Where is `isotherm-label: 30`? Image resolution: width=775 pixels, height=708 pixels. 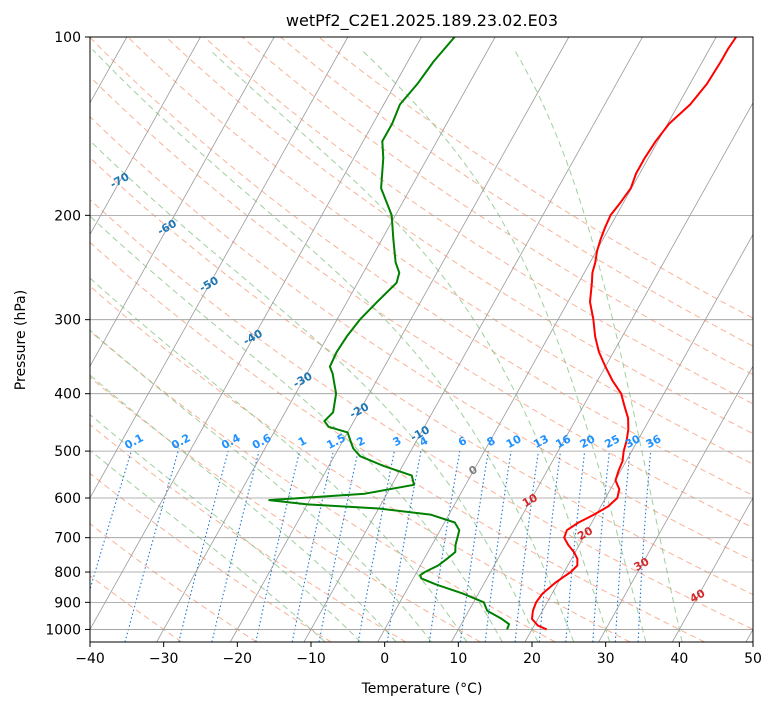 isotherm-label: 30 is located at coordinates (642, 564).